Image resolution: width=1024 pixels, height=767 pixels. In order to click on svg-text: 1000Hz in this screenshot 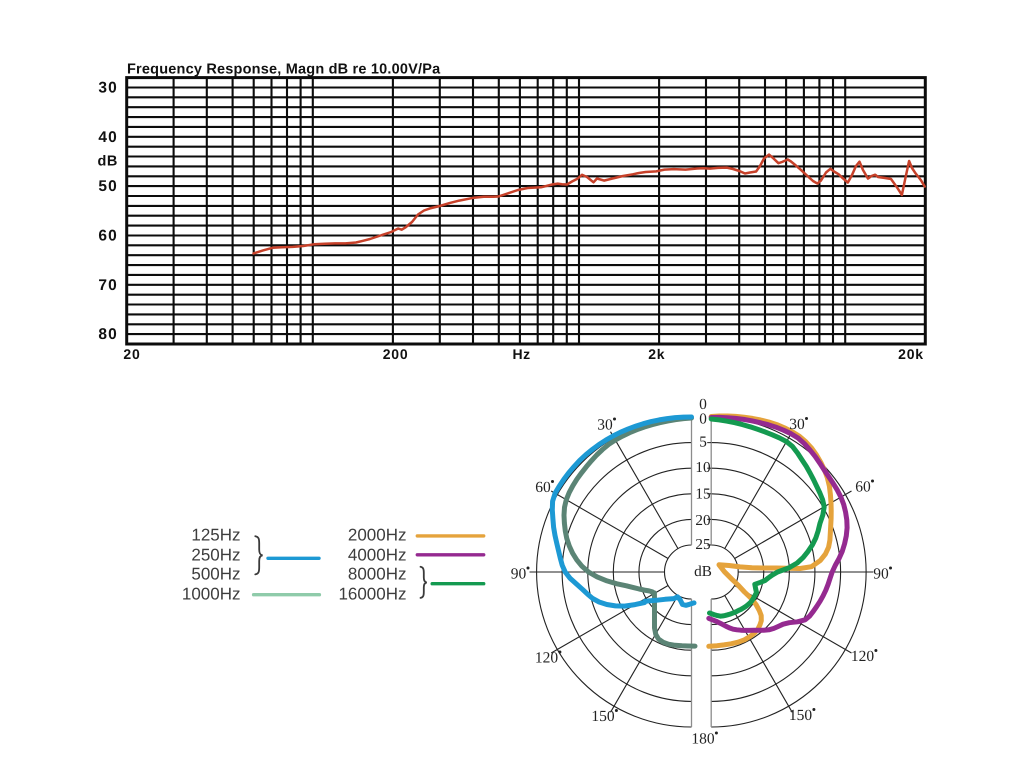, I will do `click(211, 593)`.